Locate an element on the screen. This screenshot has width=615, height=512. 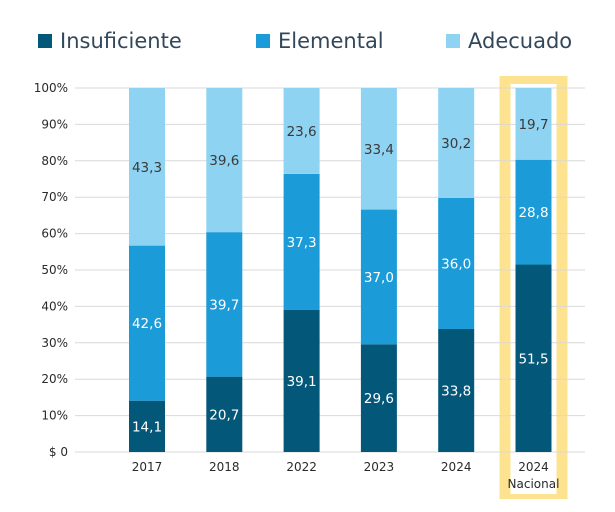
y-tick-label: 60% is located at coordinates (54, 234).